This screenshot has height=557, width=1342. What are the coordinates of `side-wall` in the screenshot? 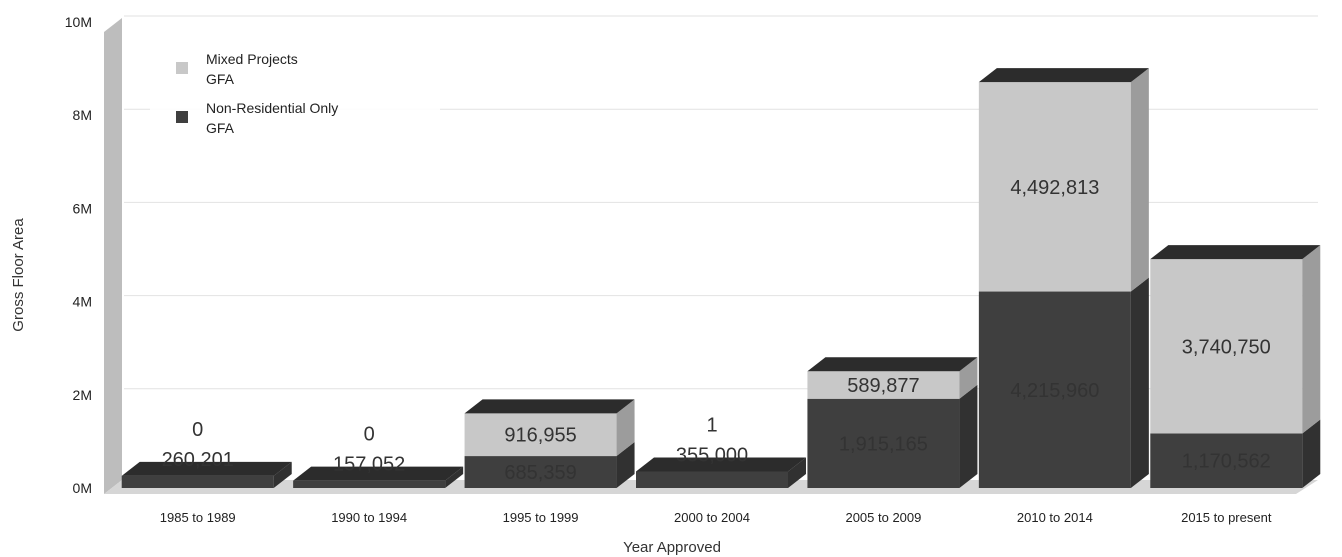 It's located at (113, 256).